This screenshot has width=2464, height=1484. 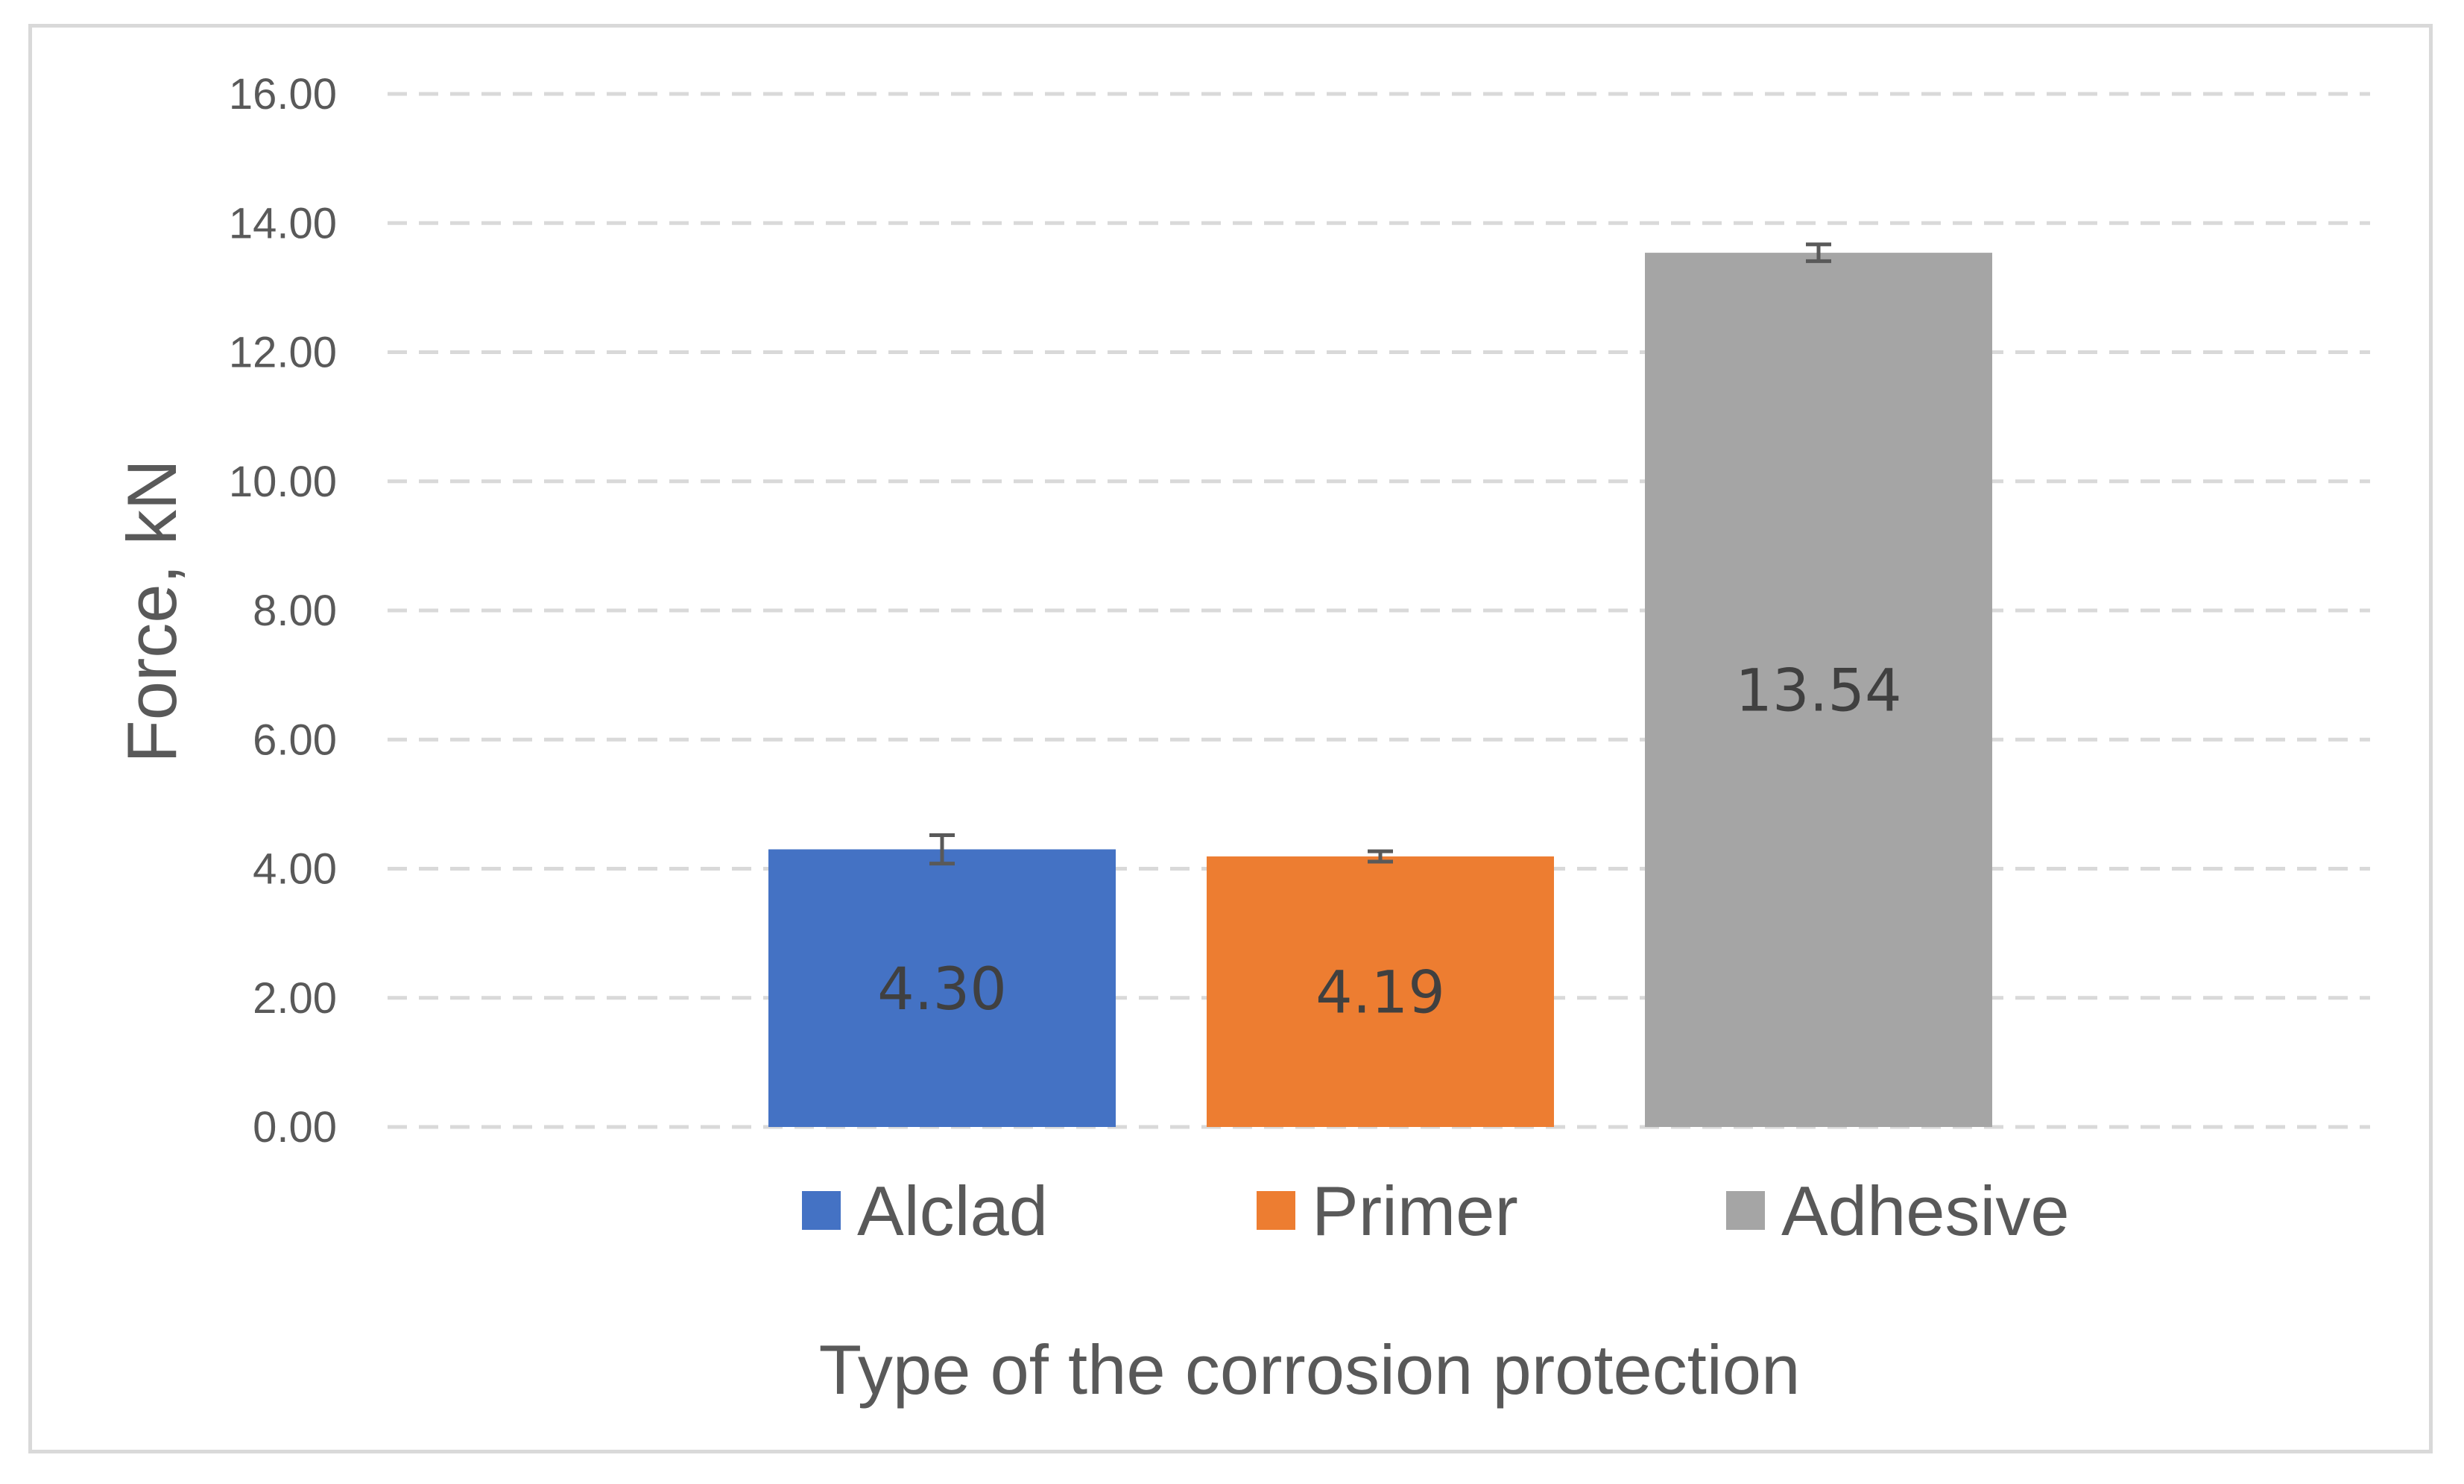 I want to click on legend-label: Alclad, so click(x=952, y=1211).